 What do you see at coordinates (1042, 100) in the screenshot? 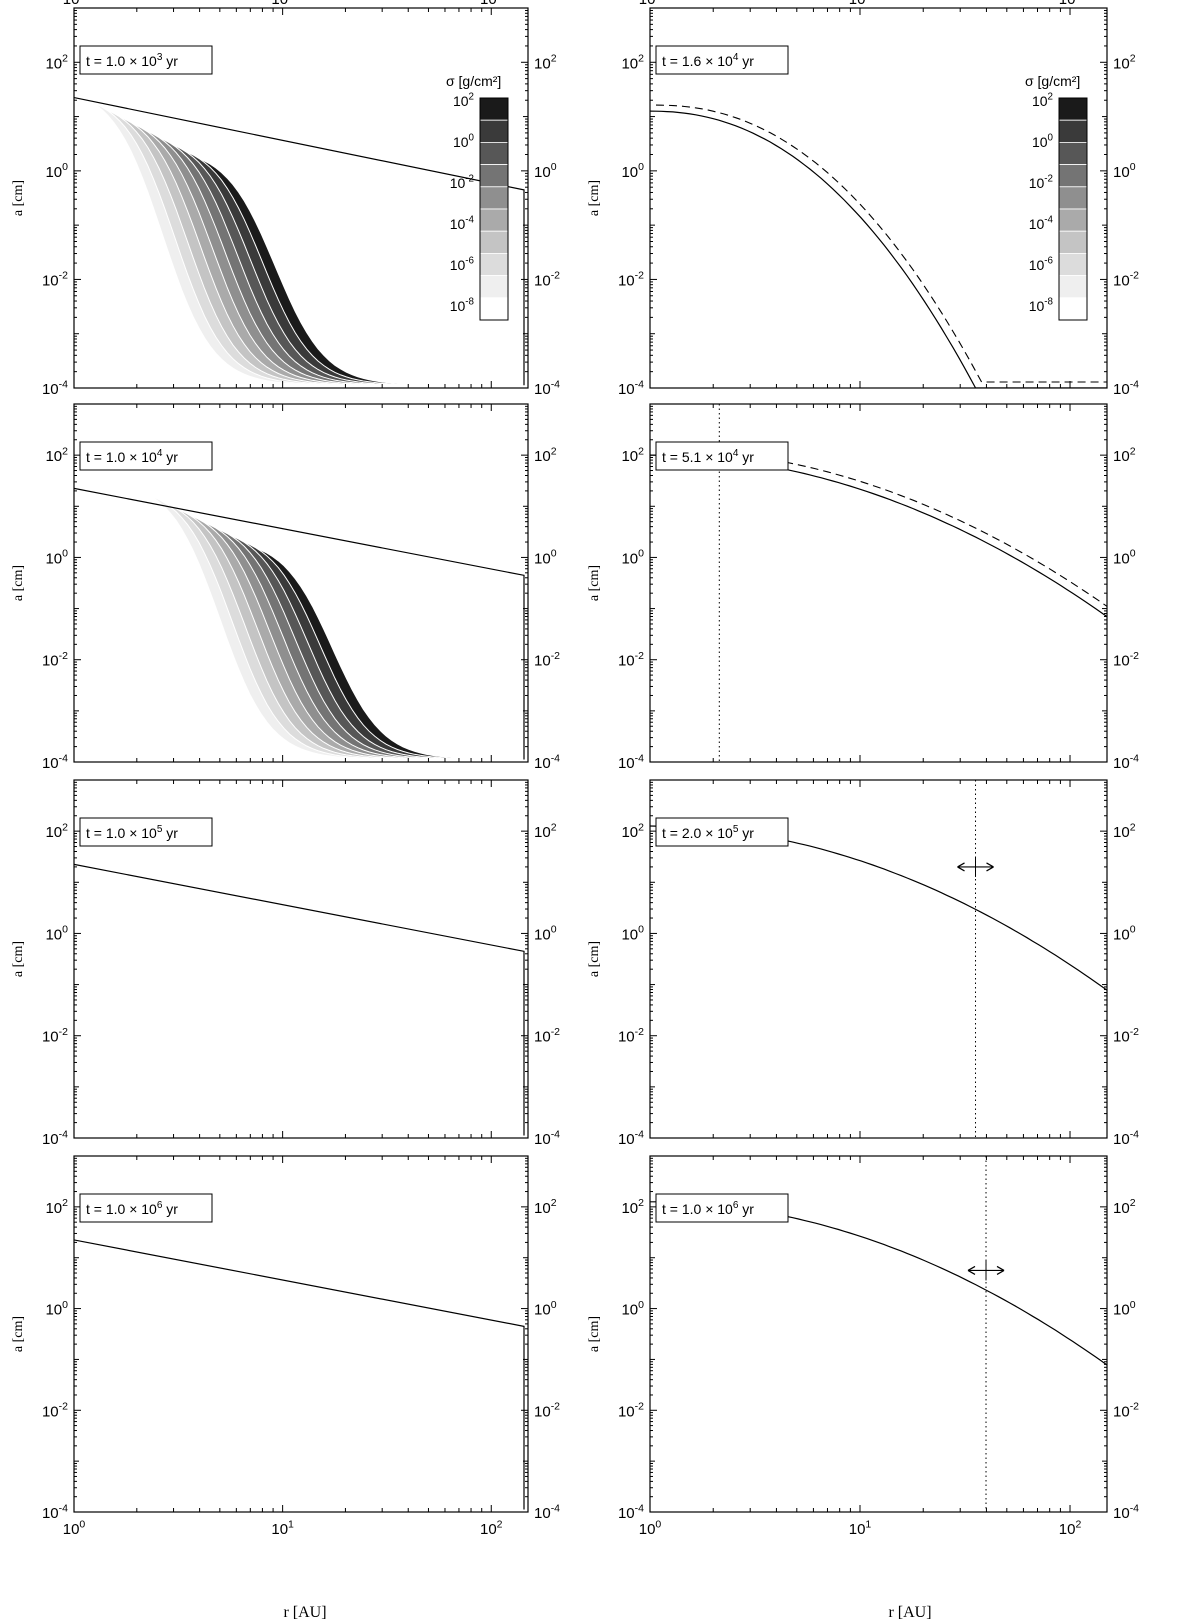
I see `colorbar-tick-label: 10²` at bounding box center [1042, 100].